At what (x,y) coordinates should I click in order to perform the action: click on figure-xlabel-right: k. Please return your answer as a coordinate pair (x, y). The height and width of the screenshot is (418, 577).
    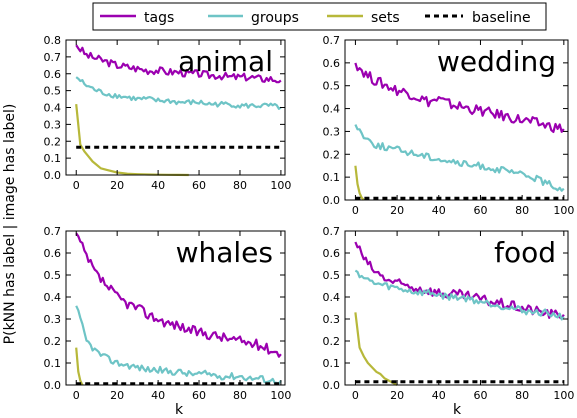
    Looking at the image, I should click on (457, 410).